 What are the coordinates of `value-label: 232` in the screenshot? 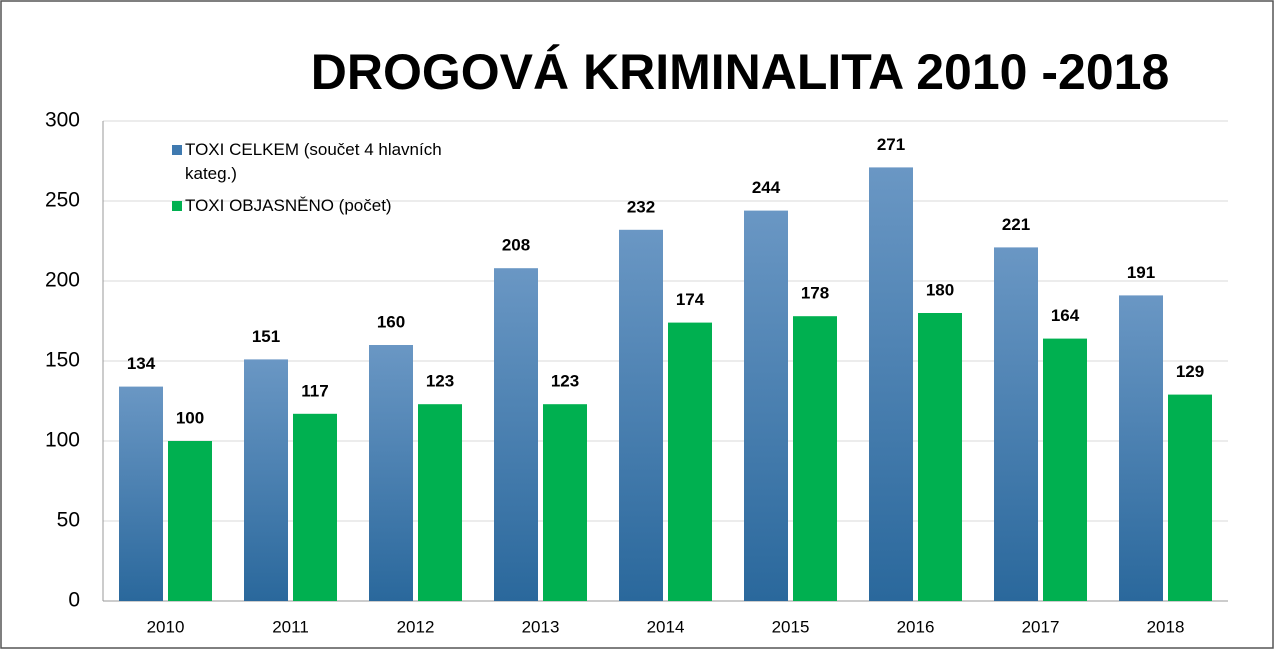 It's located at (641, 206).